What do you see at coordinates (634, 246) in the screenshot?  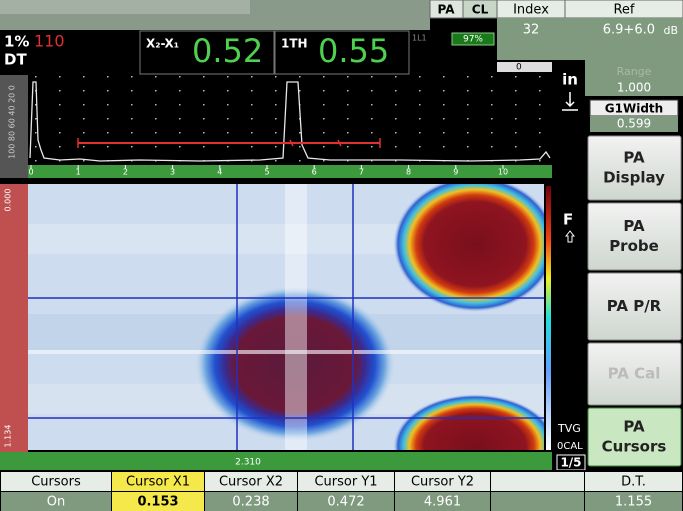 I see `menu-label: Probe` at bounding box center [634, 246].